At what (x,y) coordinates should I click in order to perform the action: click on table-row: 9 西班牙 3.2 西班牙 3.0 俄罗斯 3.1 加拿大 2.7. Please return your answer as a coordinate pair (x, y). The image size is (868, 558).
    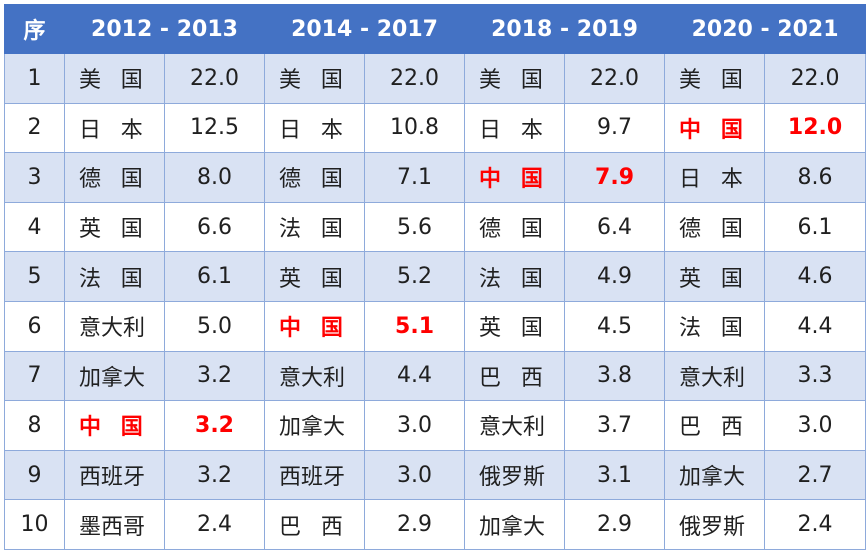
    Looking at the image, I should click on (435, 475).